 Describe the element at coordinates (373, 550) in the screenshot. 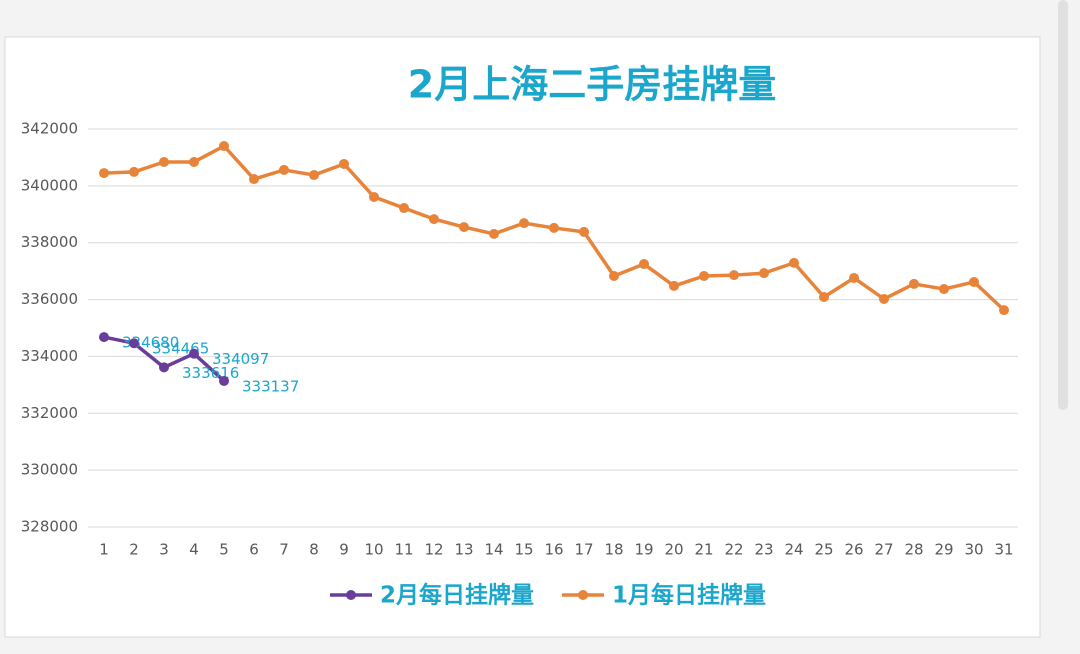

I see `x-tick-label: 10` at that location.